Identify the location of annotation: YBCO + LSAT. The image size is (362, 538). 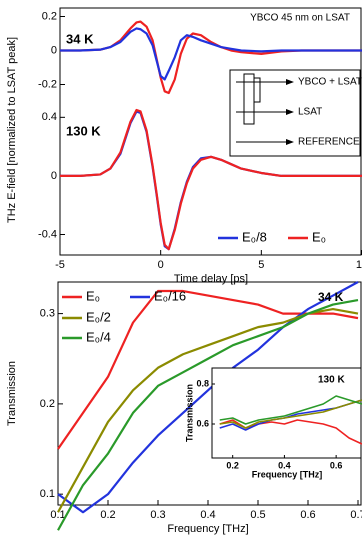
(330, 82).